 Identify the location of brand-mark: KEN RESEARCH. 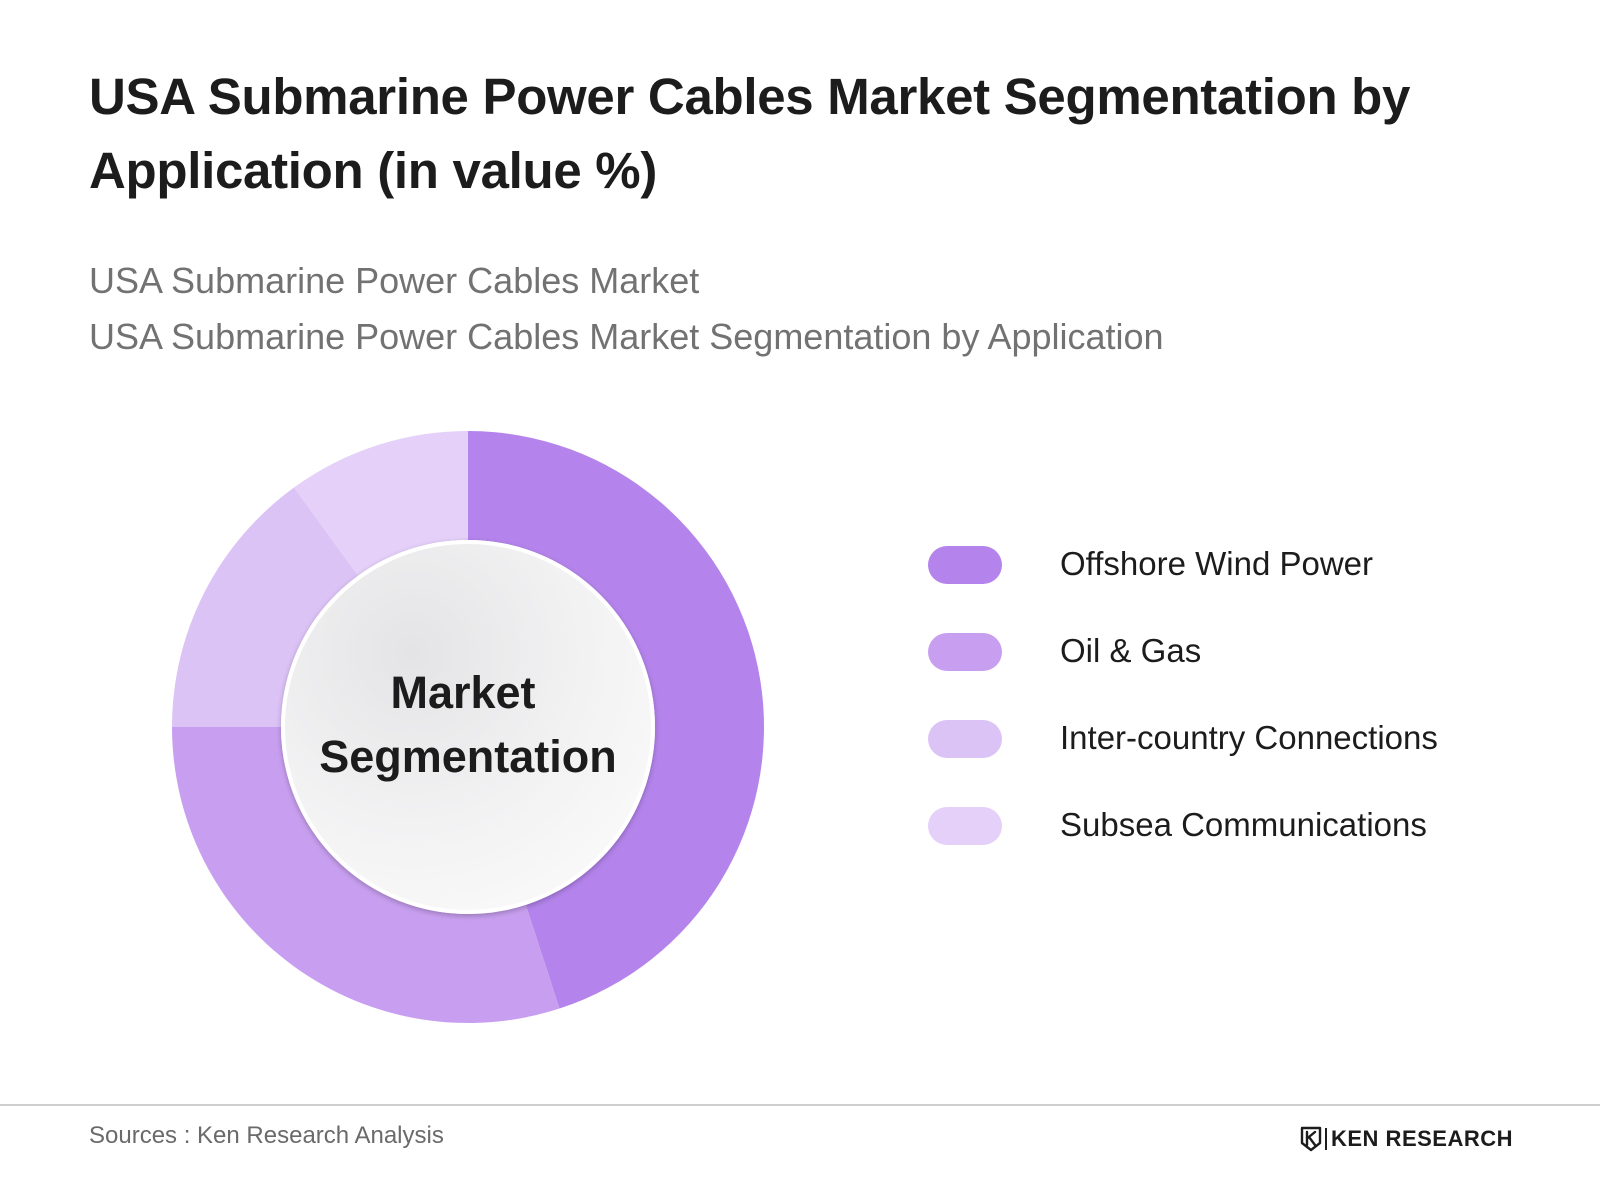
(1406, 1139).